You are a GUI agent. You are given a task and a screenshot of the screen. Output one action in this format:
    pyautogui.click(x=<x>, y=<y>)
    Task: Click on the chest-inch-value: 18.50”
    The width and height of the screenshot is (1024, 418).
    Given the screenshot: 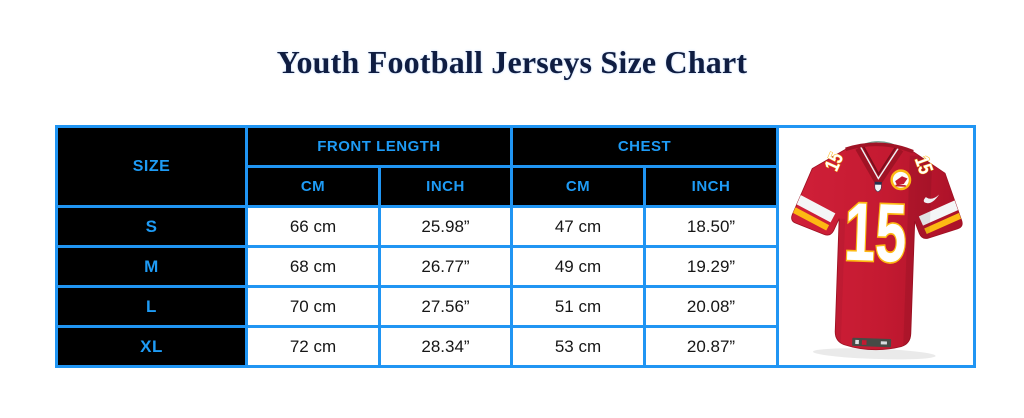 What is the action you would take?
    pyautogui.click(x=711, y=226)
    